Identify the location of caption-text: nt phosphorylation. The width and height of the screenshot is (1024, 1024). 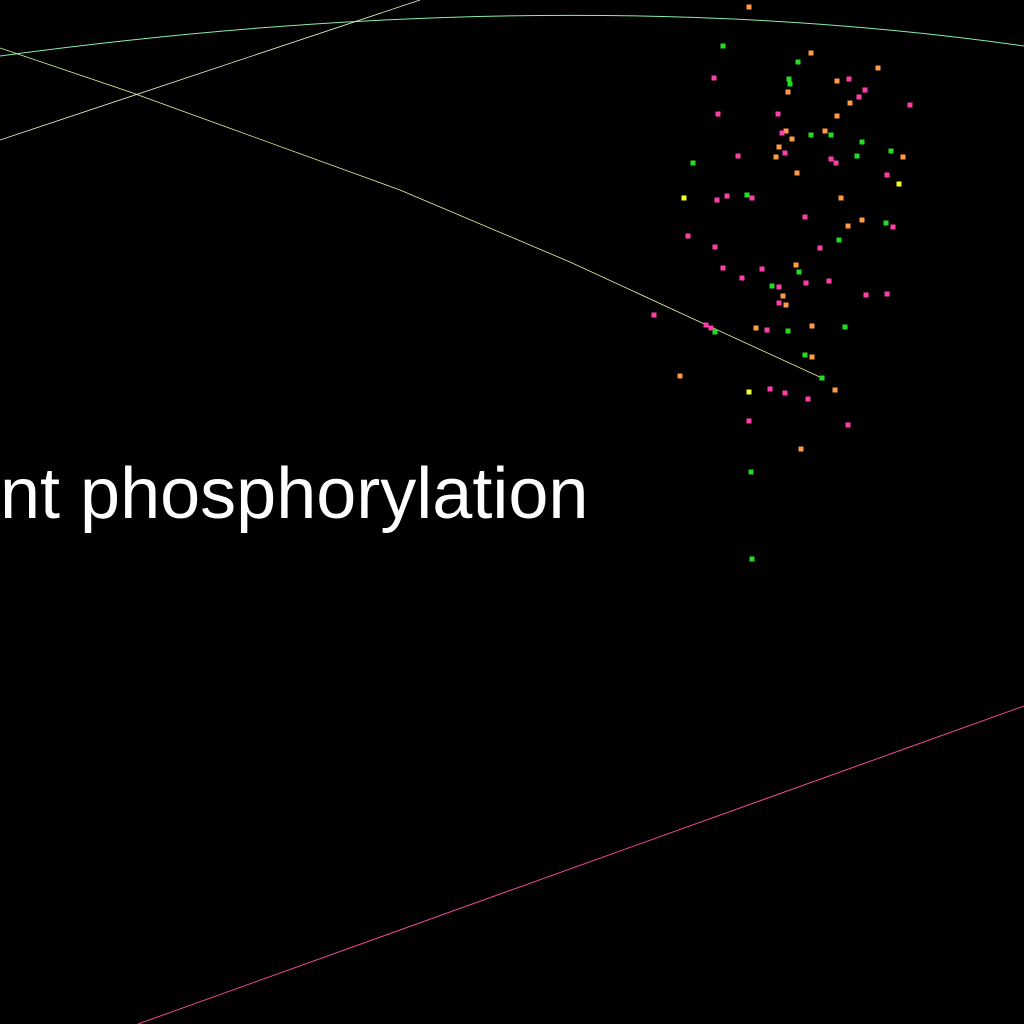
(294, 494).